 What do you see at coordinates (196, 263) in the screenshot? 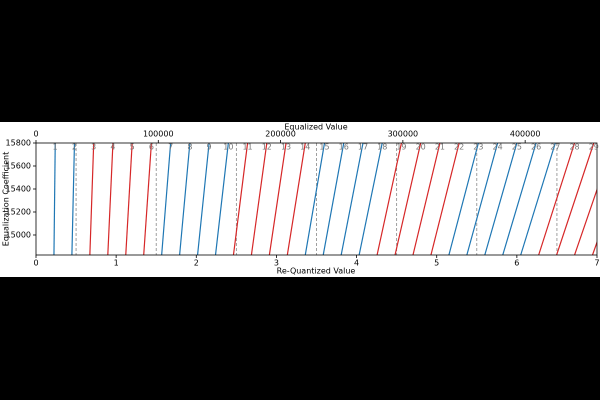
I see `x-tick-label: 2` at bounding box center [196, 263].